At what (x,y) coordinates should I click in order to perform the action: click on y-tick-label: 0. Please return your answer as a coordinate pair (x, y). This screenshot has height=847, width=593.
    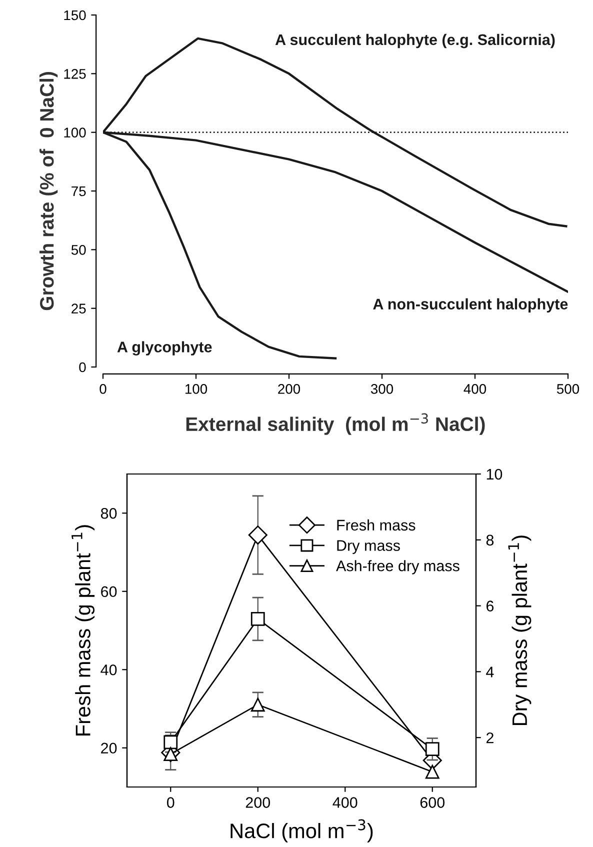
    Looking at the image, I should click on (82, 367).